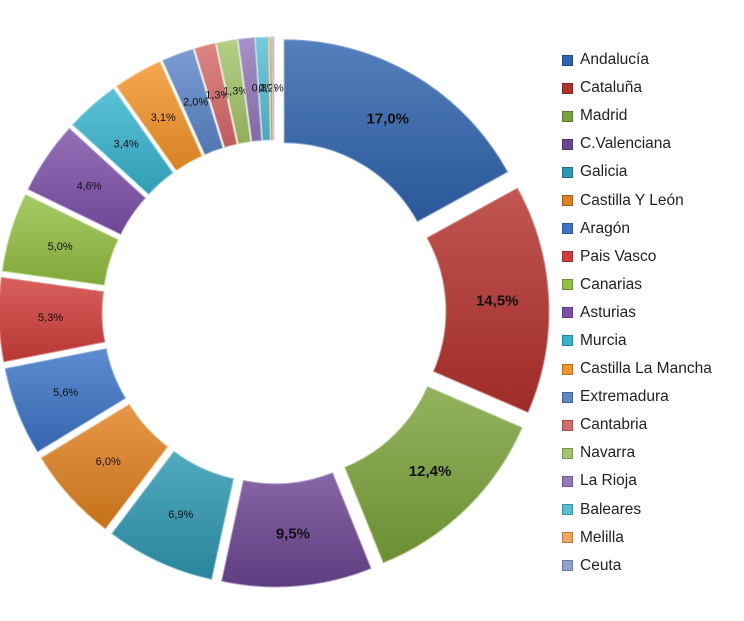  I want to click on slice-baleares, so click(262, 88).